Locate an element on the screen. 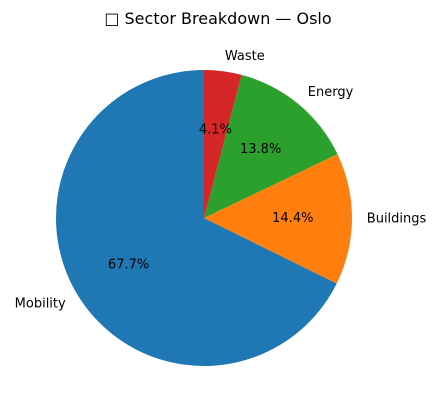 The image size is (440, 414). slice-value-buildings: 14.4% is located at coordinates (292, 218).